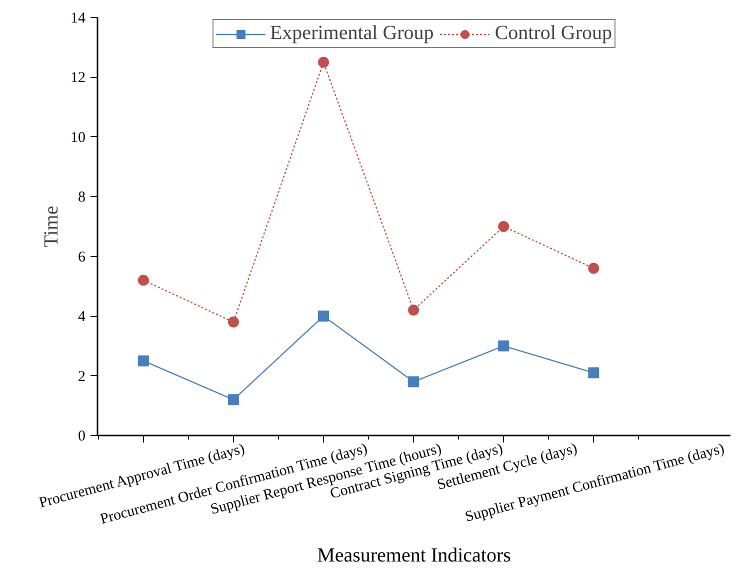 This screenshot has height=569, width=752. What do you see at coordinates (78, 18) in the screenshot?
I see `y-tick-label: 14` at bounding box center [78, 18].